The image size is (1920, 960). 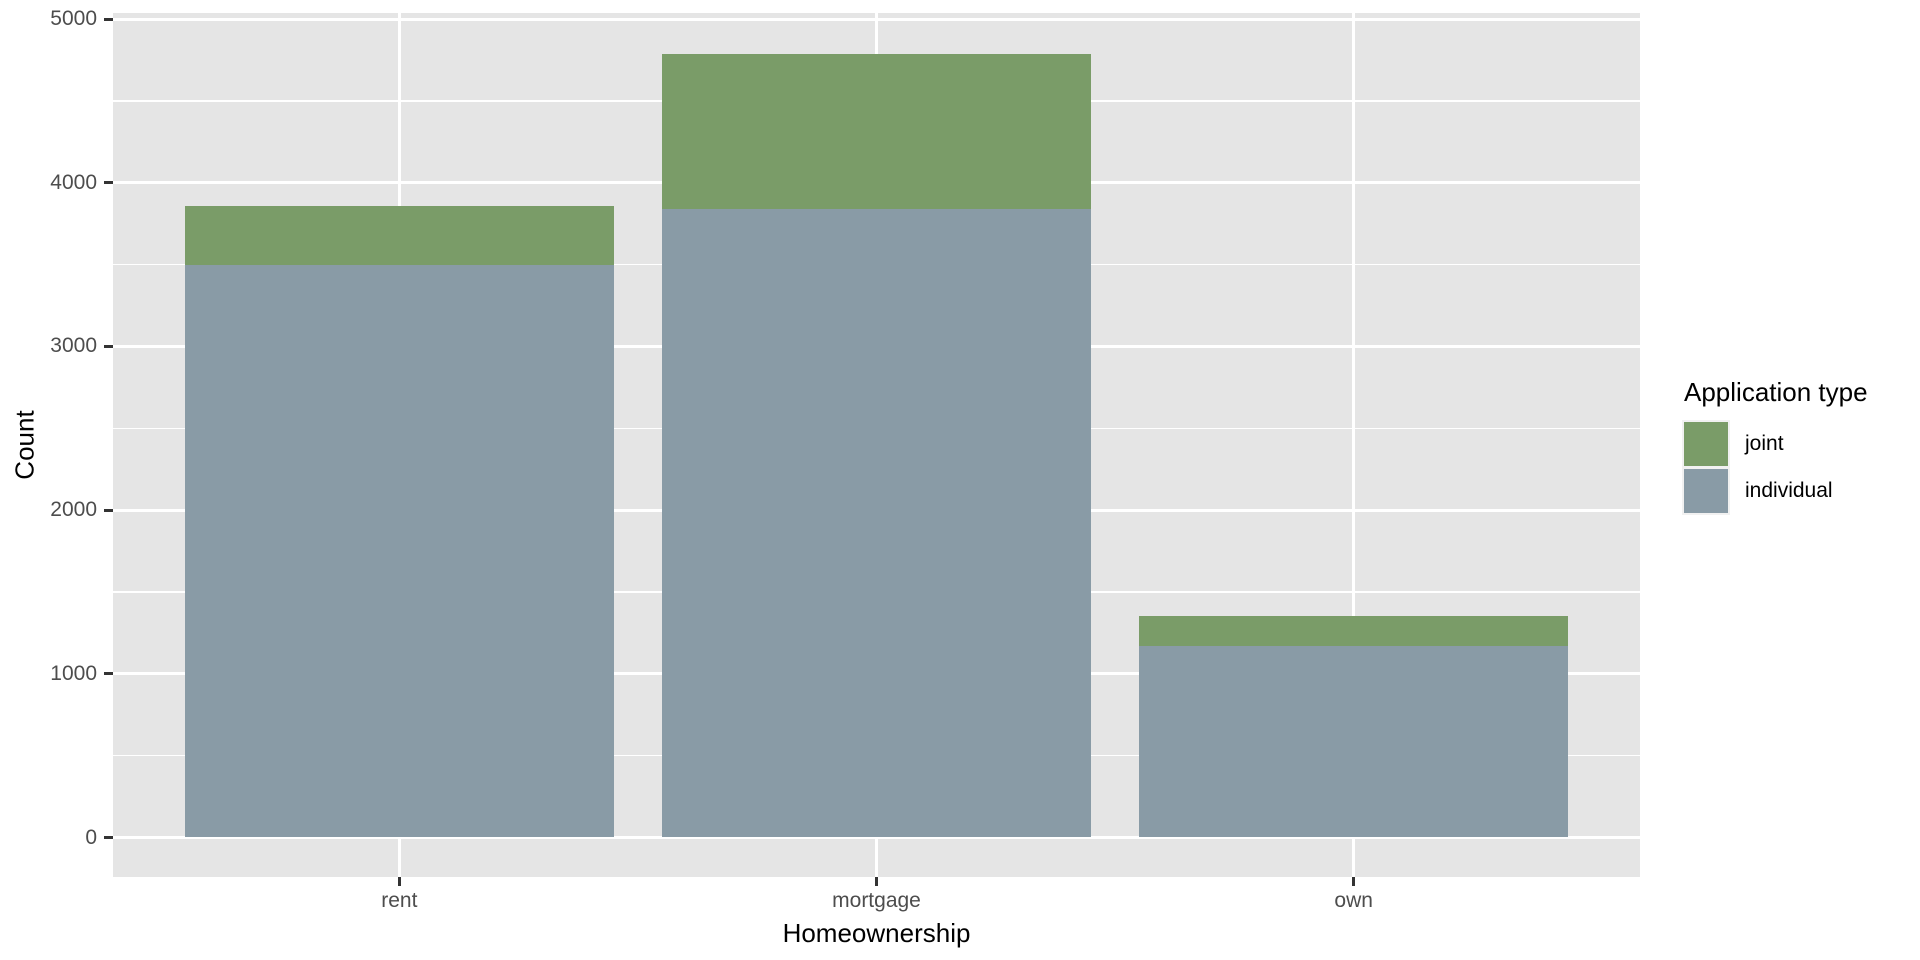 I want to click on legend-swatch-individual, so click(x=1706, y=491).